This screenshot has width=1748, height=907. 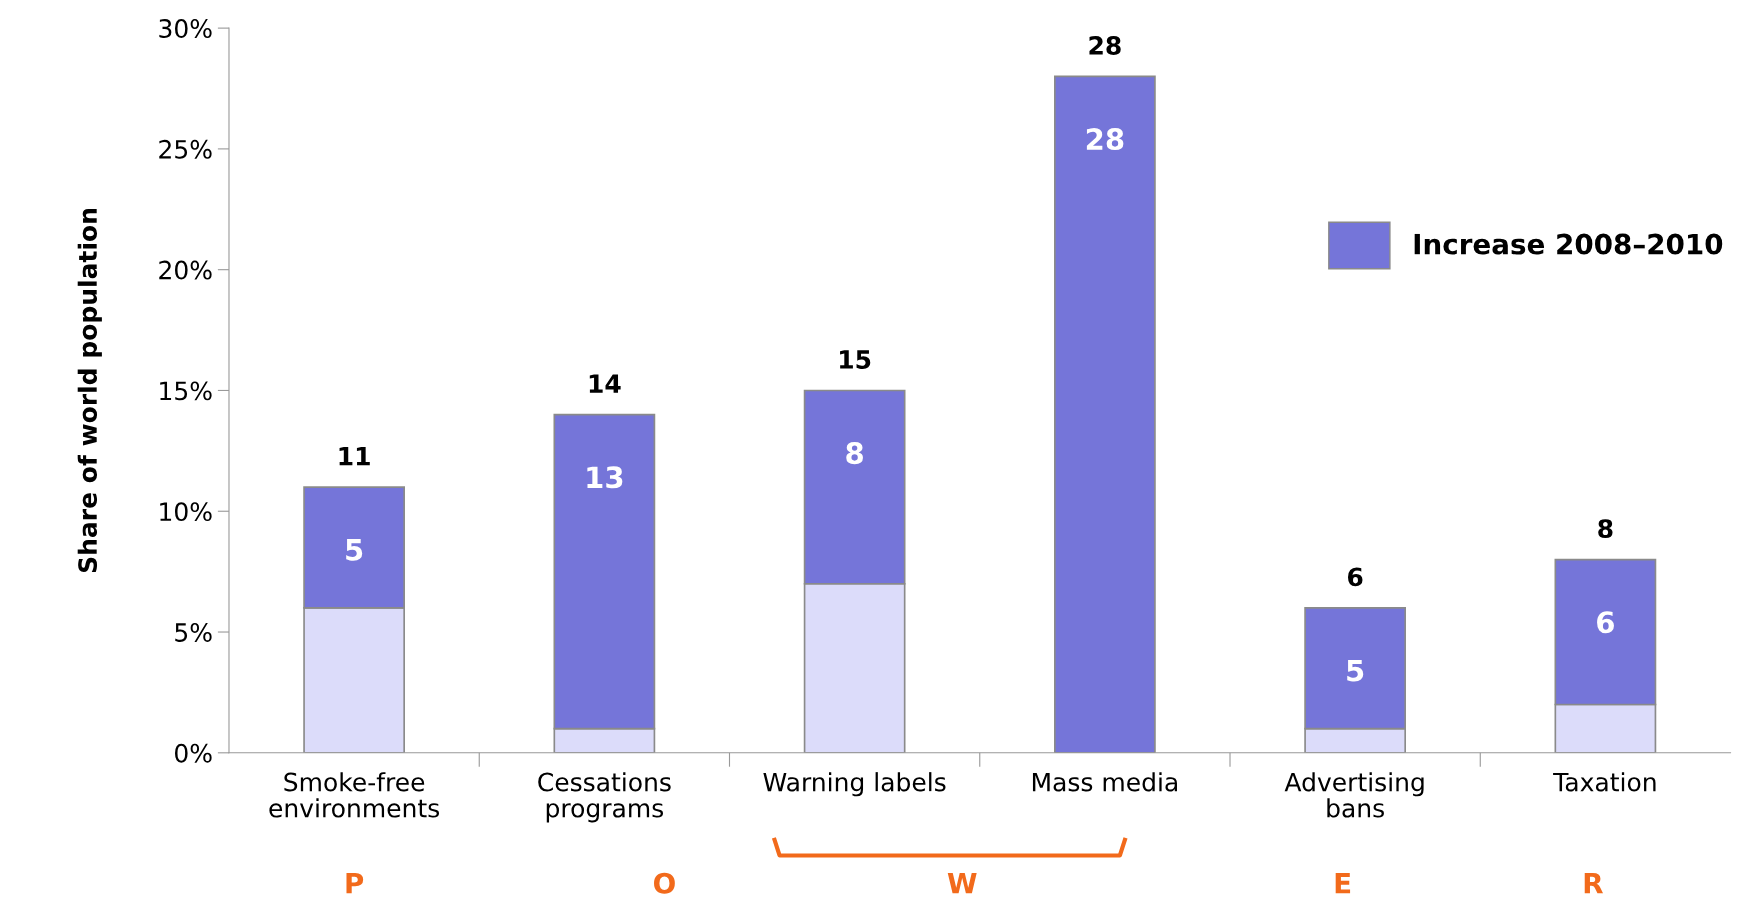 I want to click on data-label: 6, so click(x=1605, y=622).